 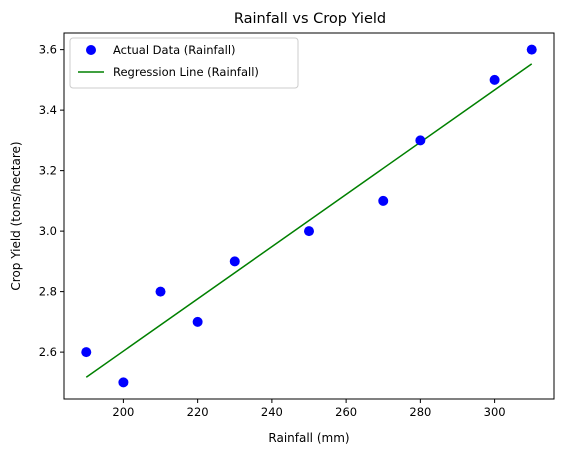 I want to click on x-tick-label: 260, so click(x=346, y=412).